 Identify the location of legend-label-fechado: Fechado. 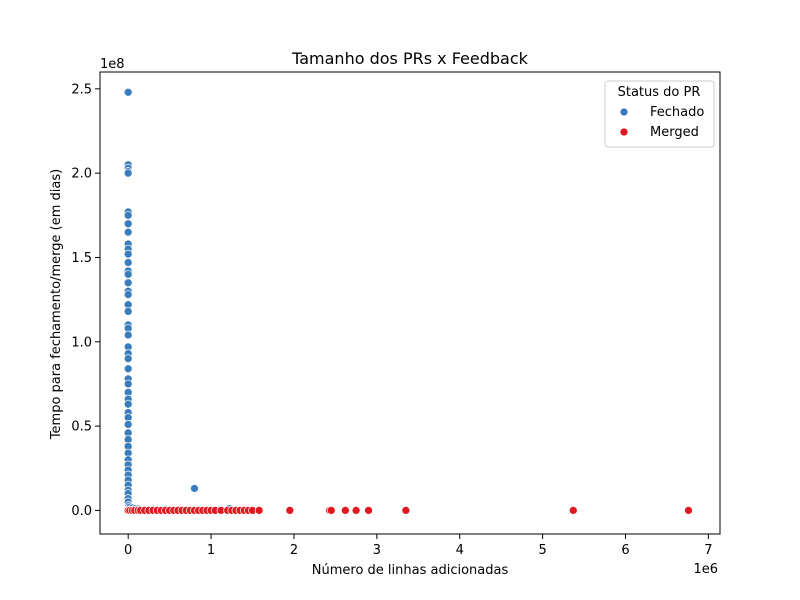
(677, 112).